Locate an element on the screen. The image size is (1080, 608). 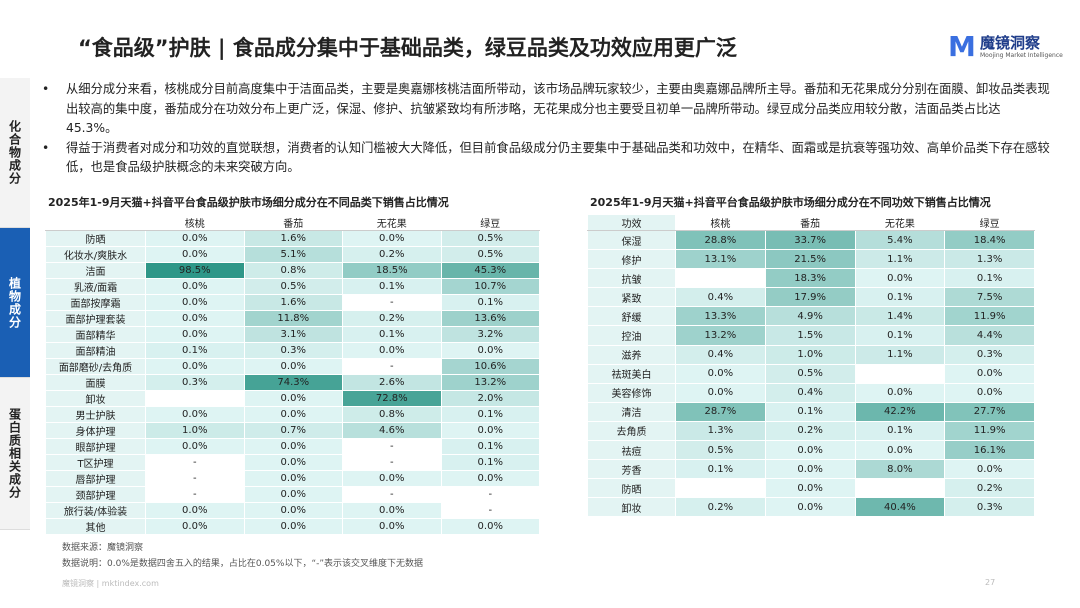
row: T区护理 -0.0% -0.1% is located at coordinates (292, 462).